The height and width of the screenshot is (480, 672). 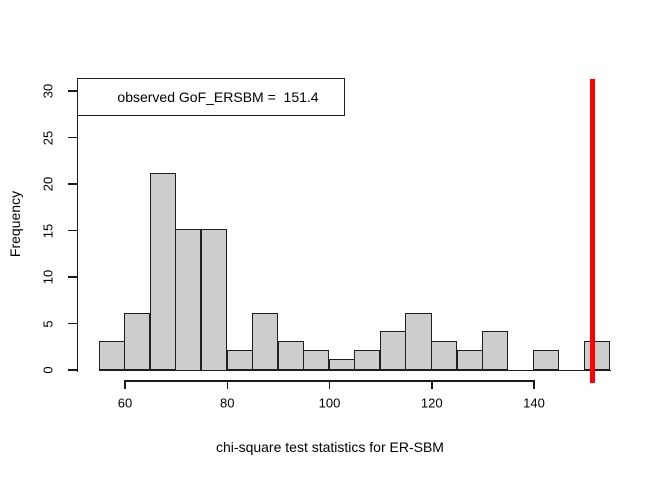 What do you see at coordinates (48, 91) in the screenshot?
I see `y-tick-label: 30` at bounding box center [48, 91].